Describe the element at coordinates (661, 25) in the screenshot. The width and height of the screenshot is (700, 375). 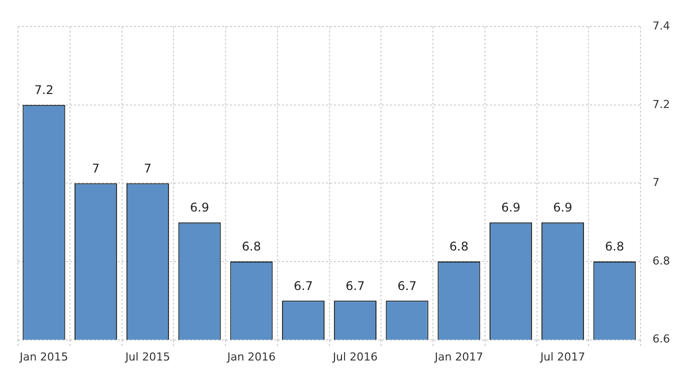
I see `y-tick-label: 7.4` at that location.